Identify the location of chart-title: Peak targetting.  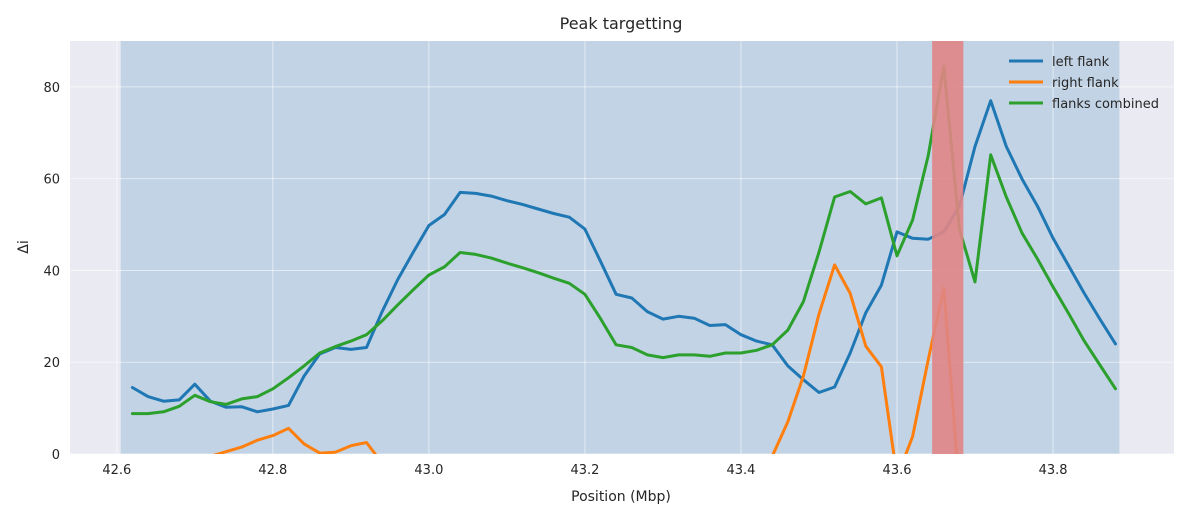
(621, 23).